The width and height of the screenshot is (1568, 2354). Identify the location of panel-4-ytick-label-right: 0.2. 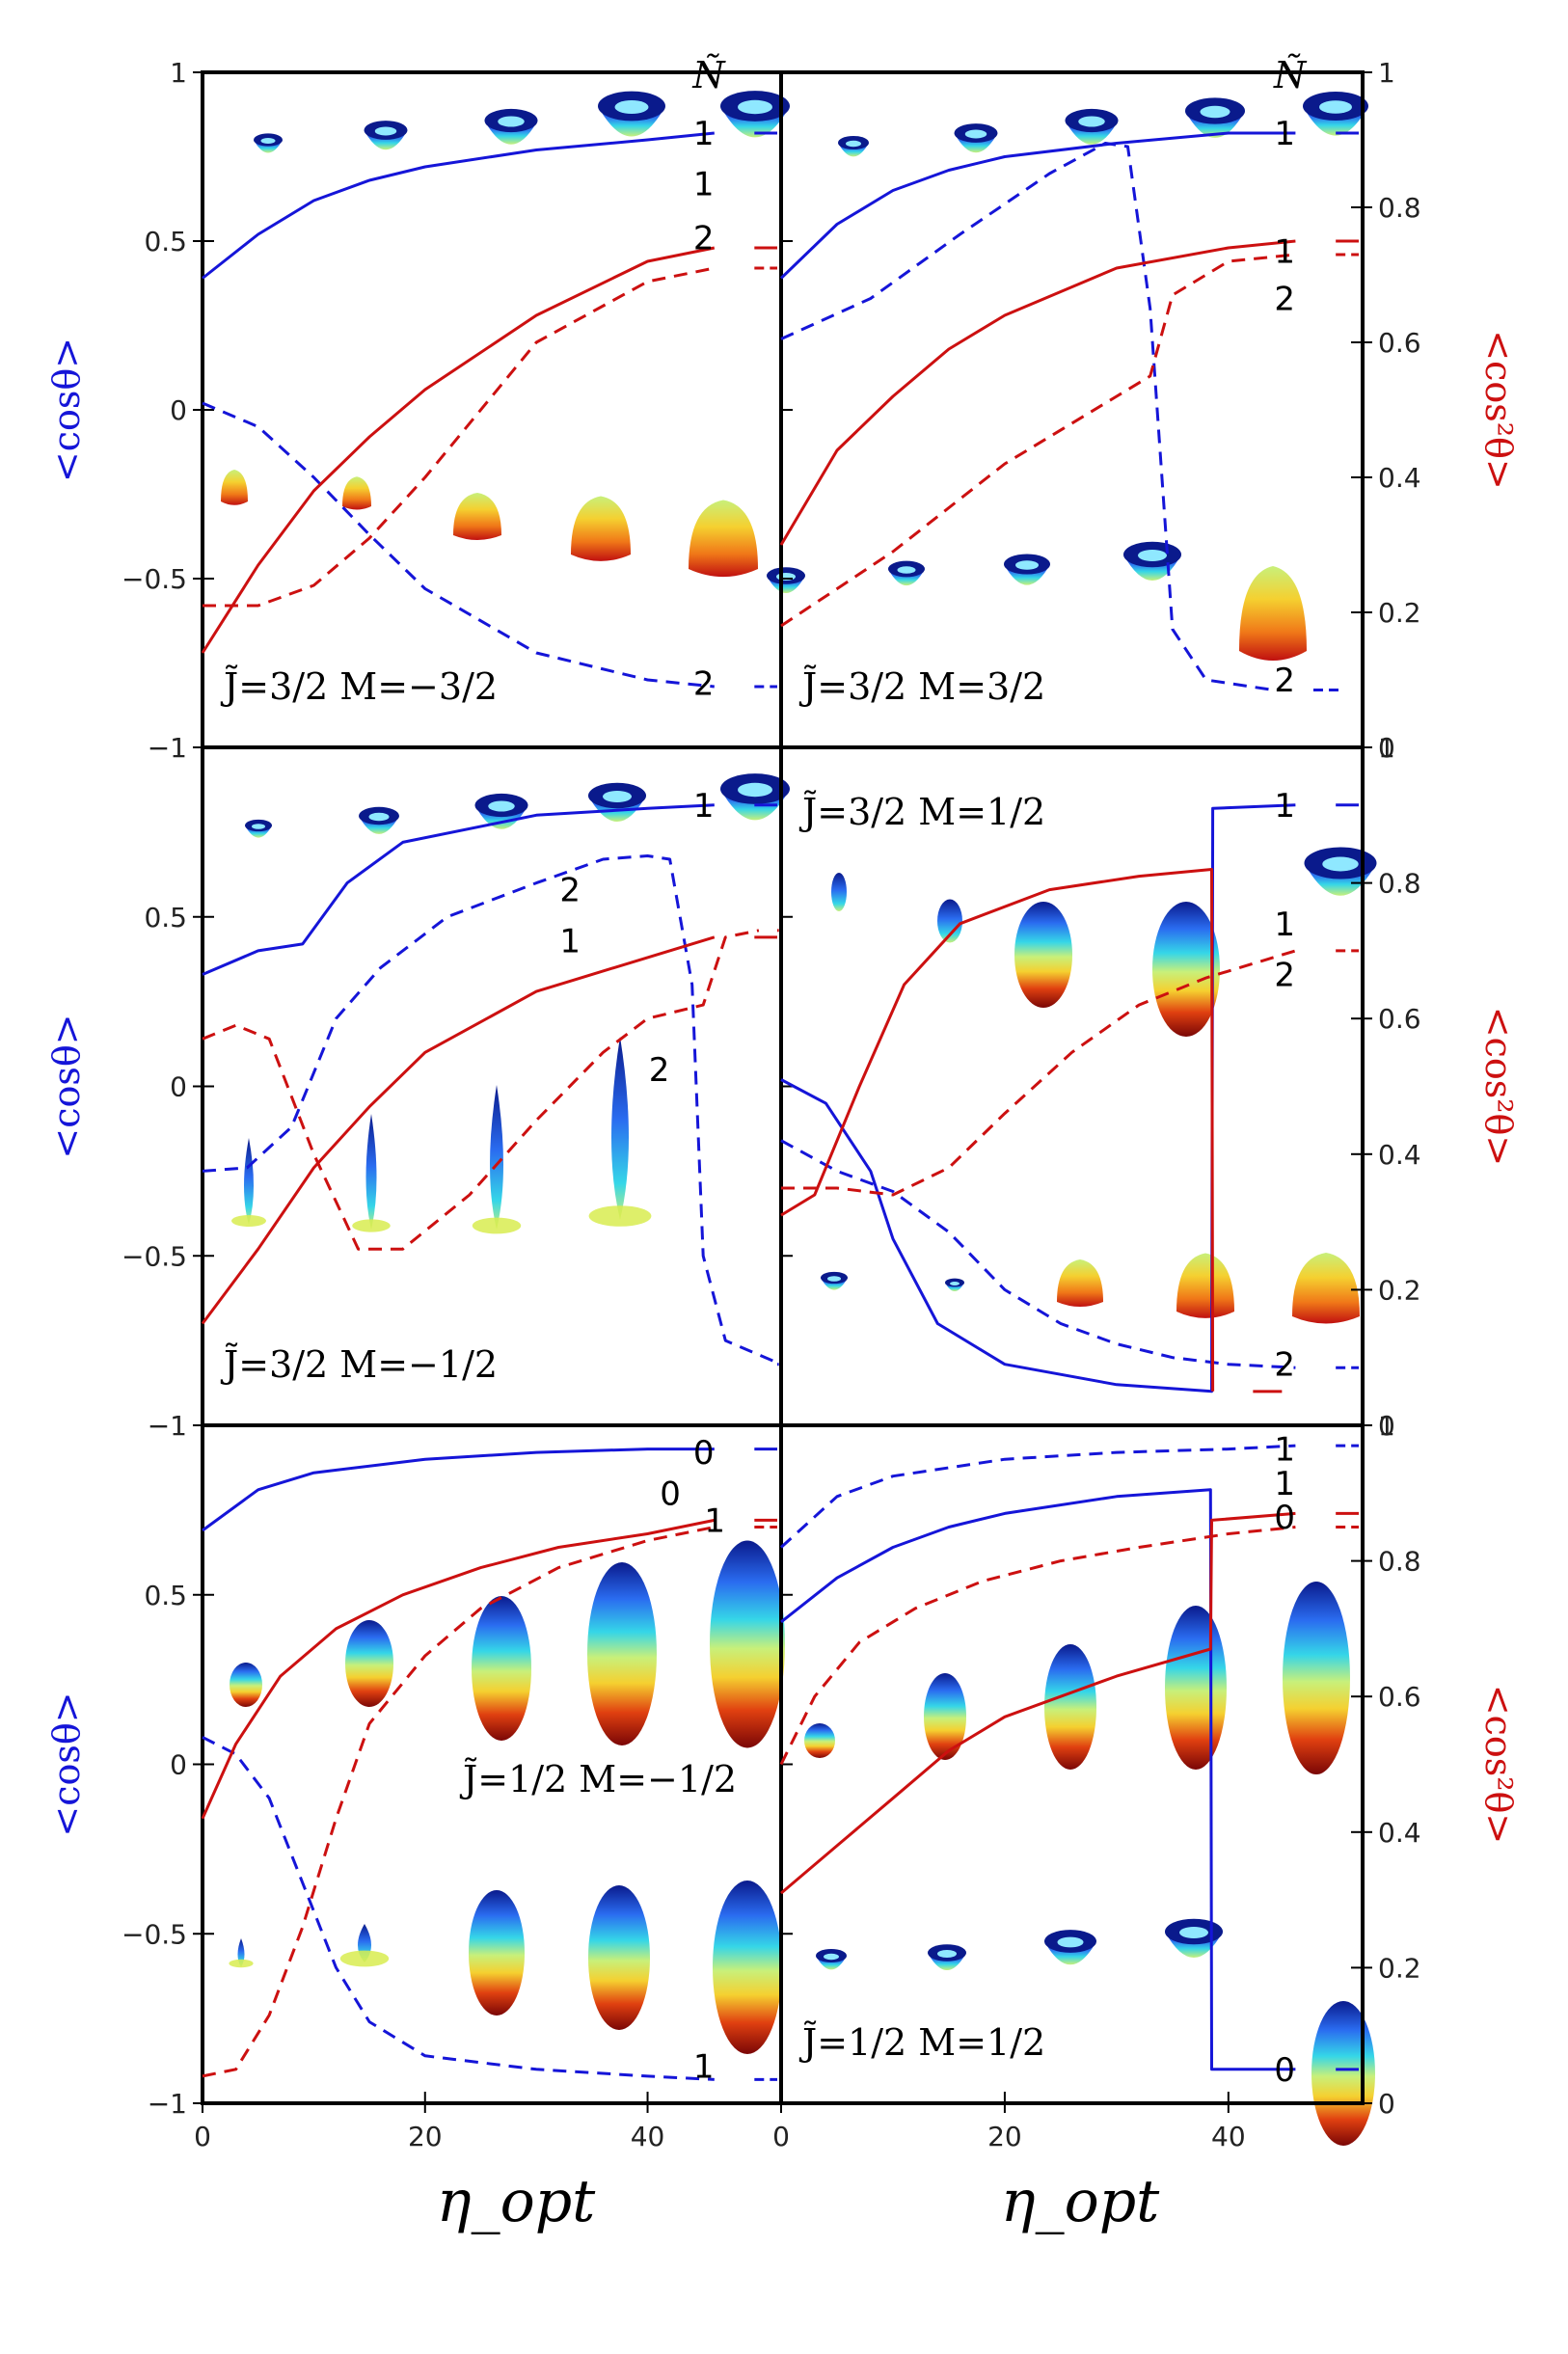
(1400, 1290).